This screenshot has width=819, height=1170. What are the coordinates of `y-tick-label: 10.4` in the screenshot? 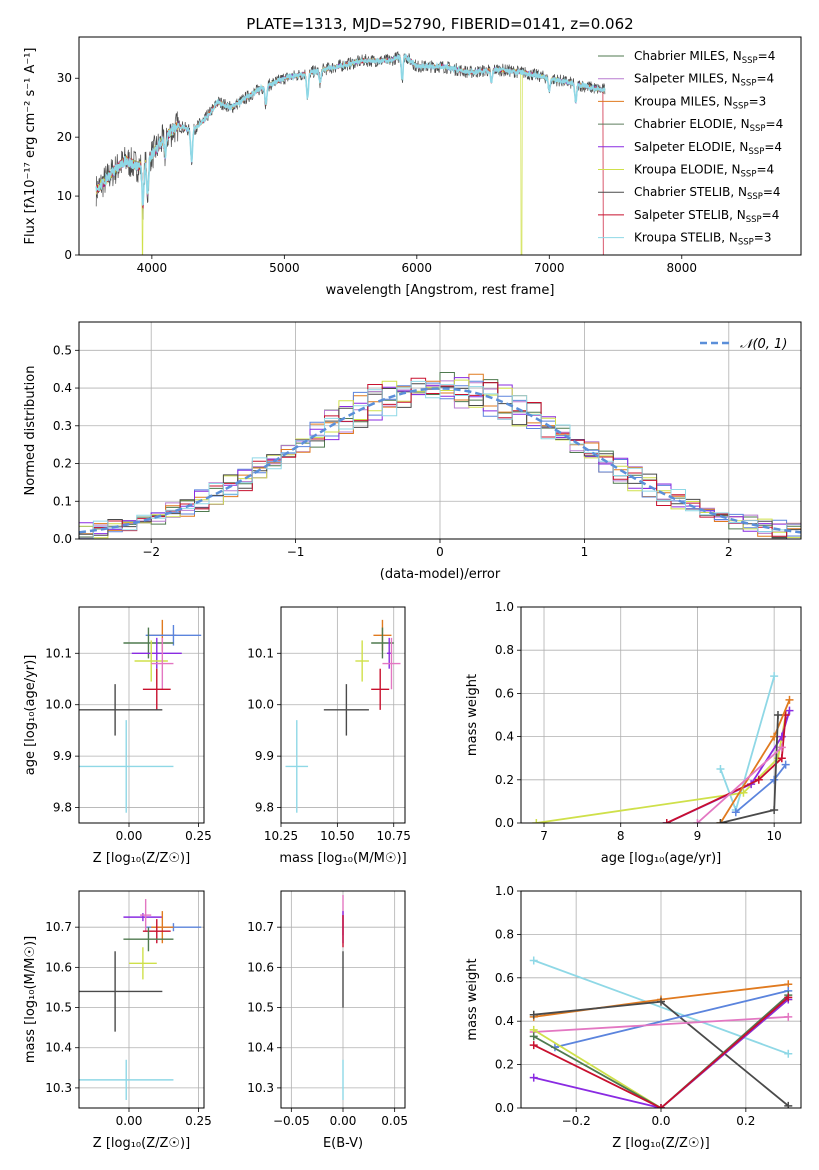 It's located at (260, 1048).